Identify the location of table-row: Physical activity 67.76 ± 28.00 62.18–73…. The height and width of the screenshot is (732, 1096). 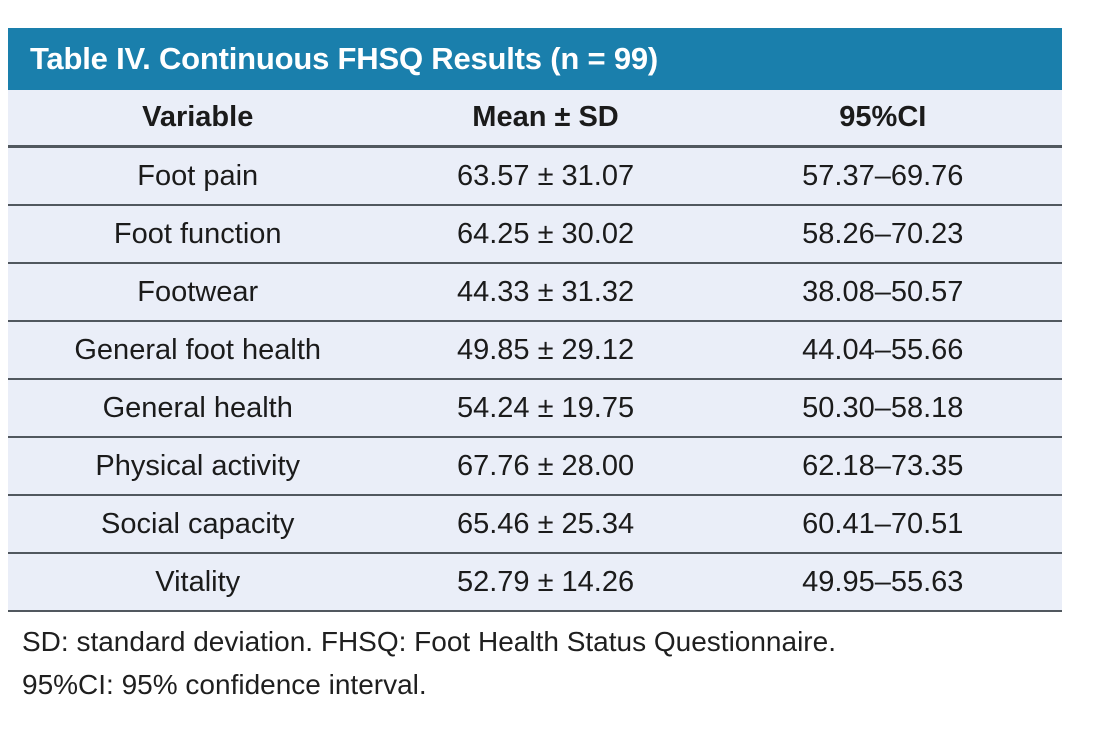
(535, 467).